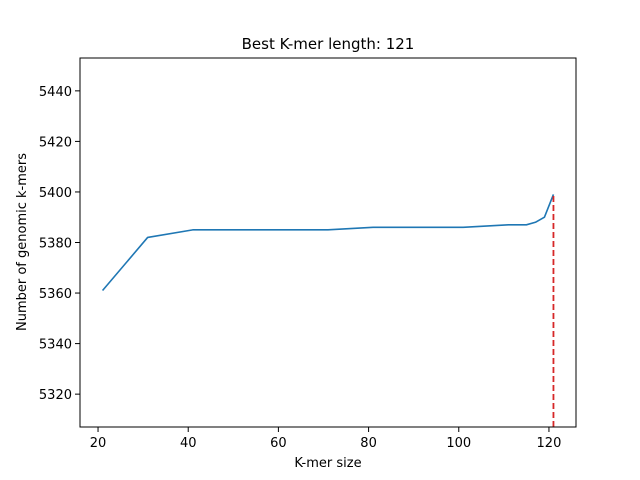  I want to click on y-tick-label: 5400, so click(55, 193).